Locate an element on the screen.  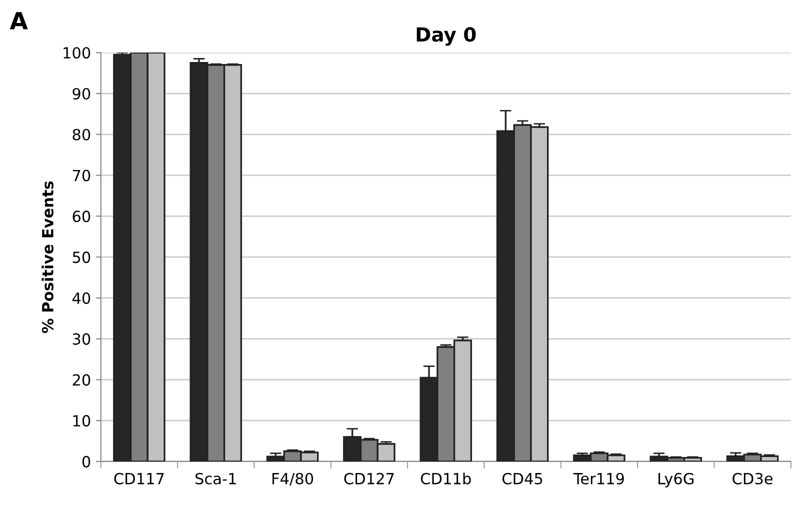
y-tick-label: 100 is located at coordinates (77, 53).